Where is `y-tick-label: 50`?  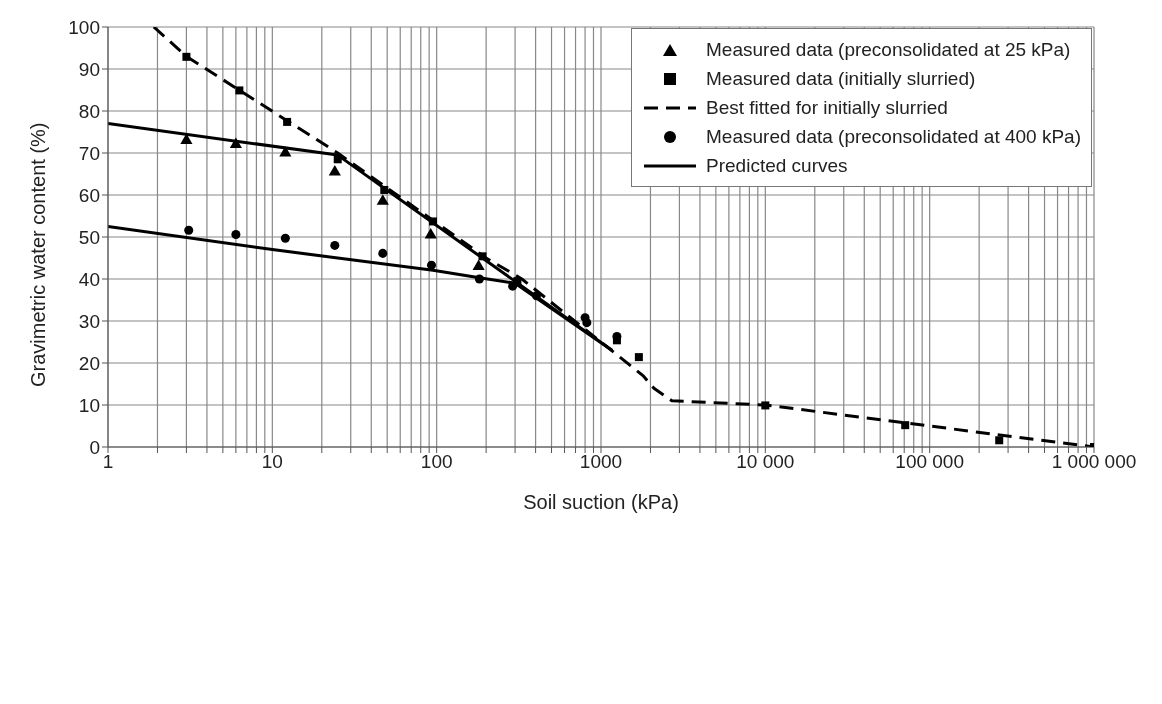 y-tick-label: 50 is located at coordinates (89, 237).